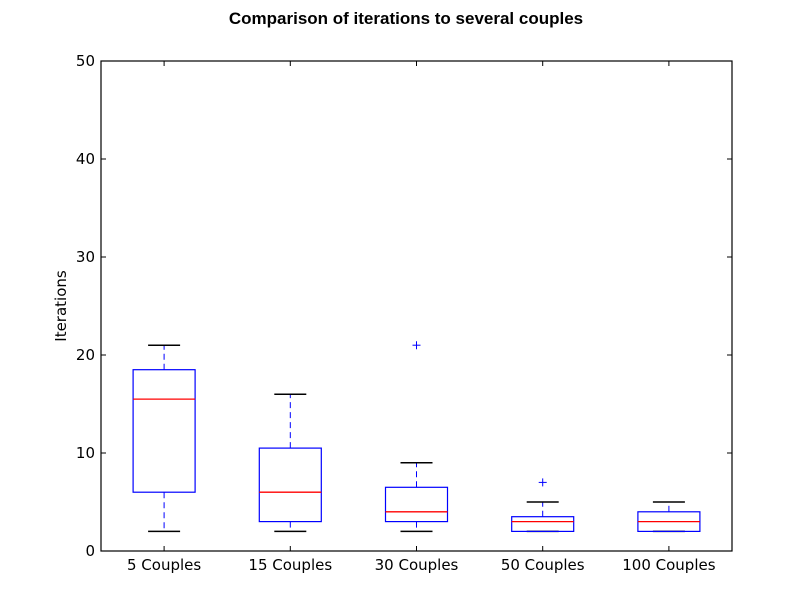  I want to click on y-tick-label: 10, so click(85, 453).